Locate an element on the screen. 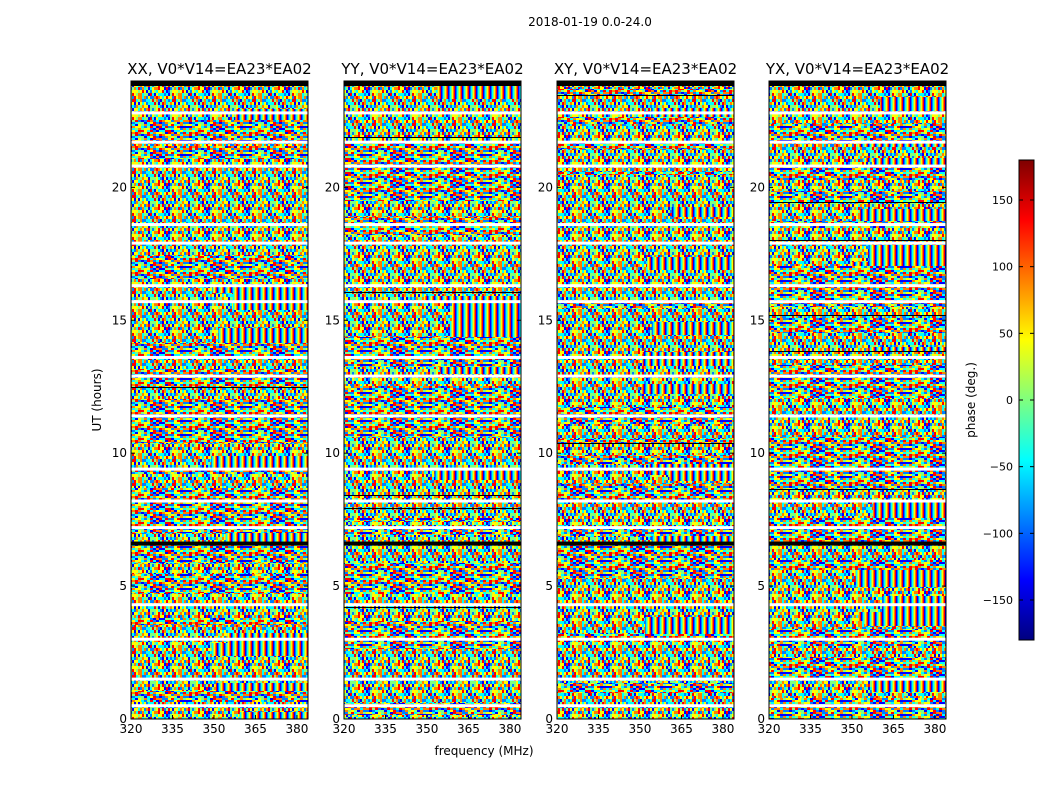 This screenshot has height=800, width=1050. x-axis-label: frequency (MHz) is located at coordinates (483, 751).